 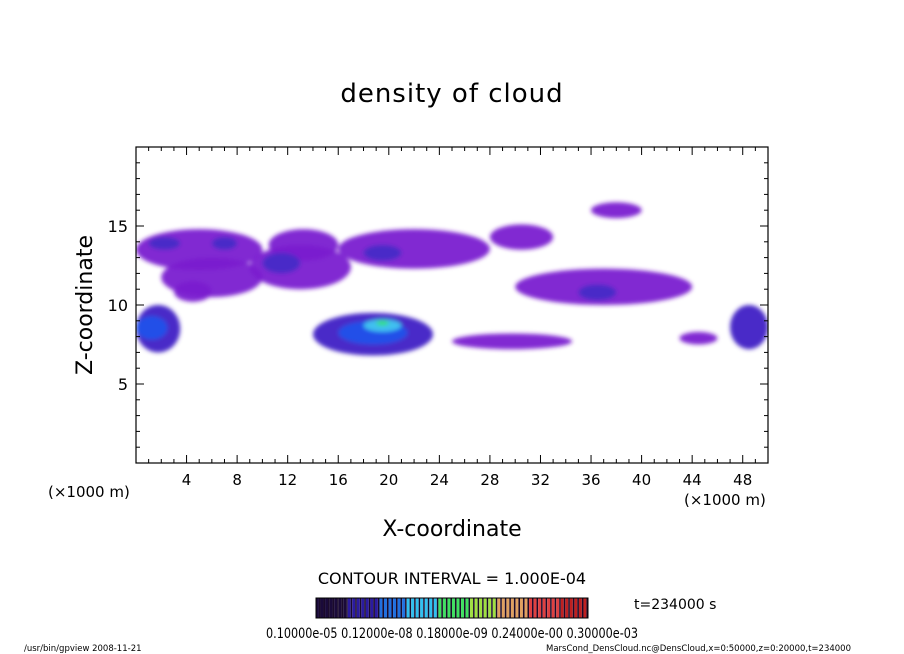 What do you see at coordinates (338, 480) in the screenshot?
I see `x-tick-label: 16` at bounding box center [338, 480].